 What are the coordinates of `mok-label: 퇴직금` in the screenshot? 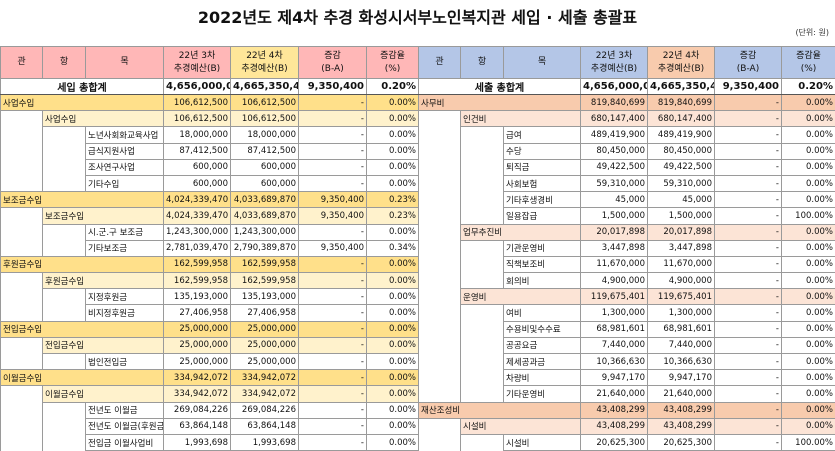 It's located at (542, 167).